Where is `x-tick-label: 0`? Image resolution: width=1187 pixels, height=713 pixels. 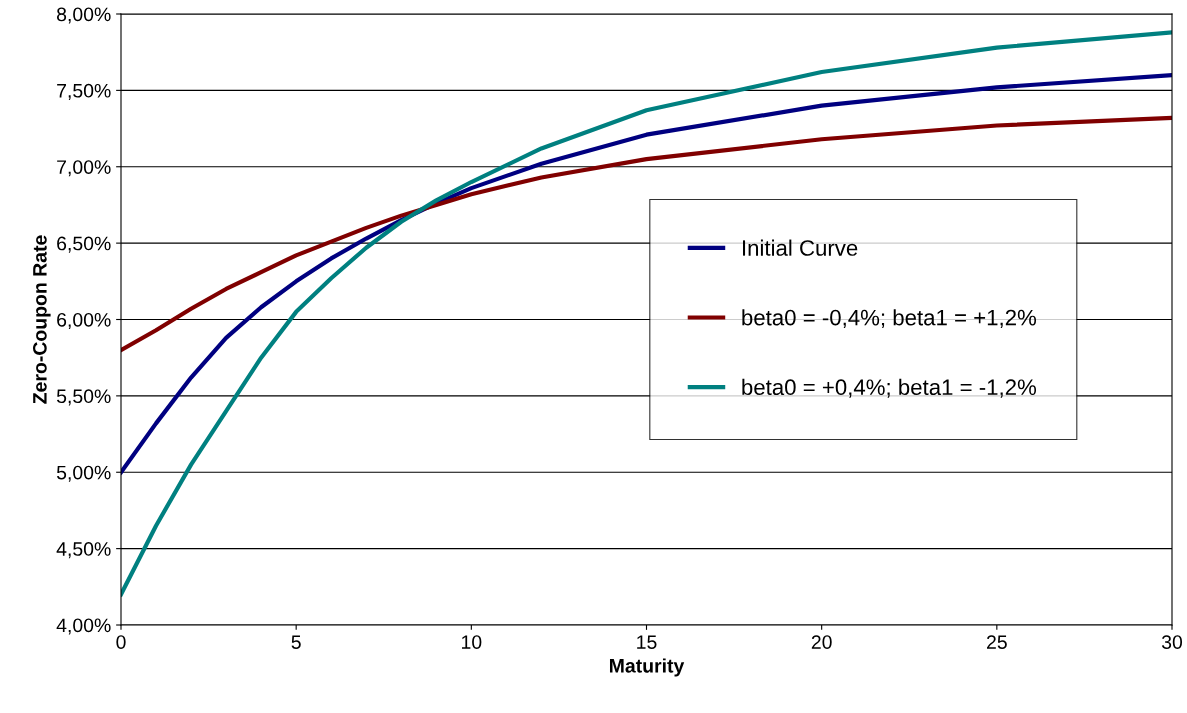 x-tick-label: 0 is located at coordinates (121, 642).